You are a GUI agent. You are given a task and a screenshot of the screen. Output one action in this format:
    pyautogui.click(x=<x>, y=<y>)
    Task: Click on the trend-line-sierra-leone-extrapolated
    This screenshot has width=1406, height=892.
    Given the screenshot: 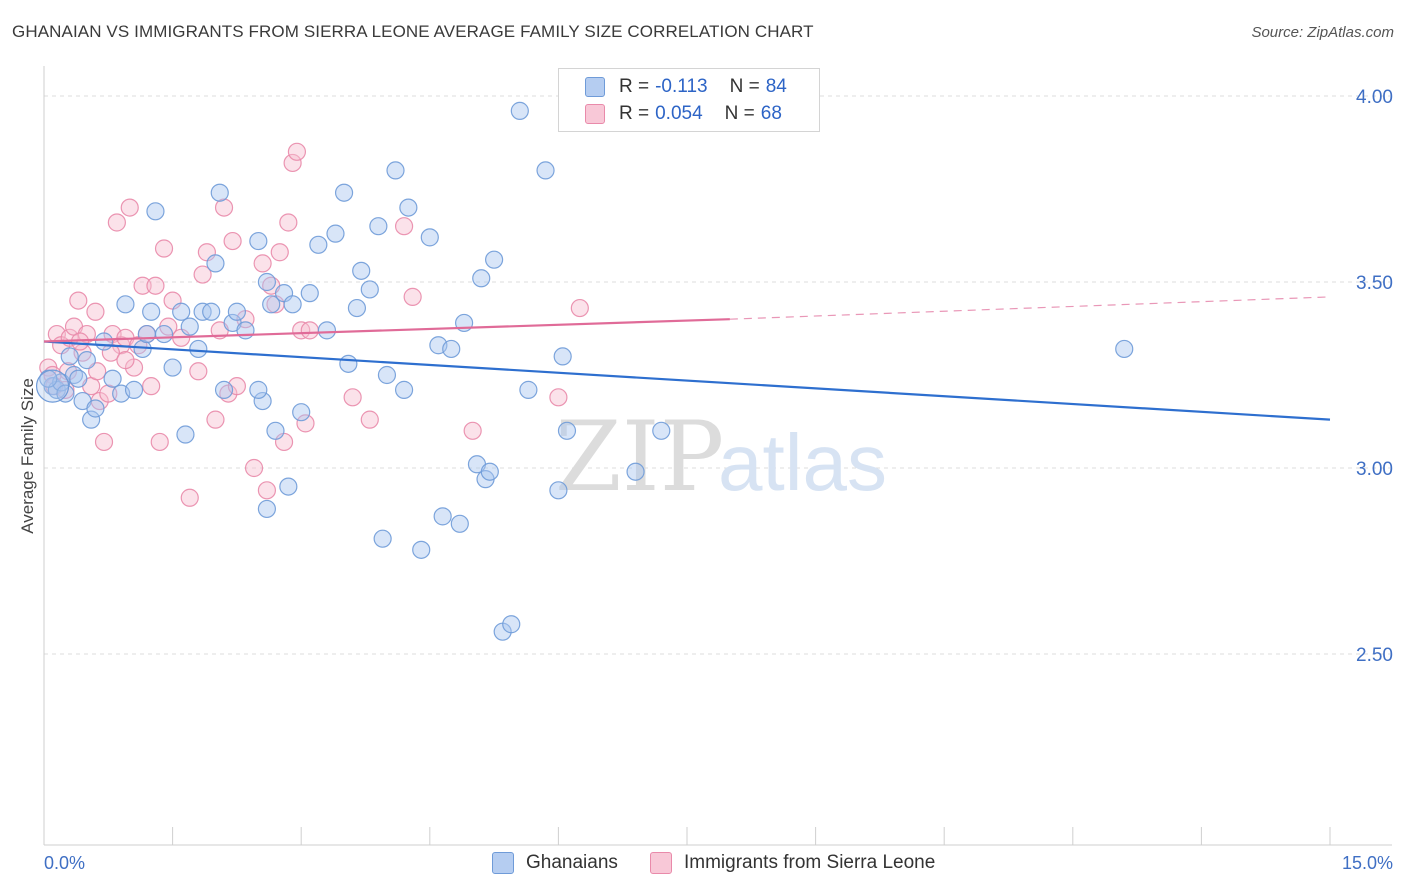 What is the action you would take?
    pyautogui.click(x=1030, y=308)
    